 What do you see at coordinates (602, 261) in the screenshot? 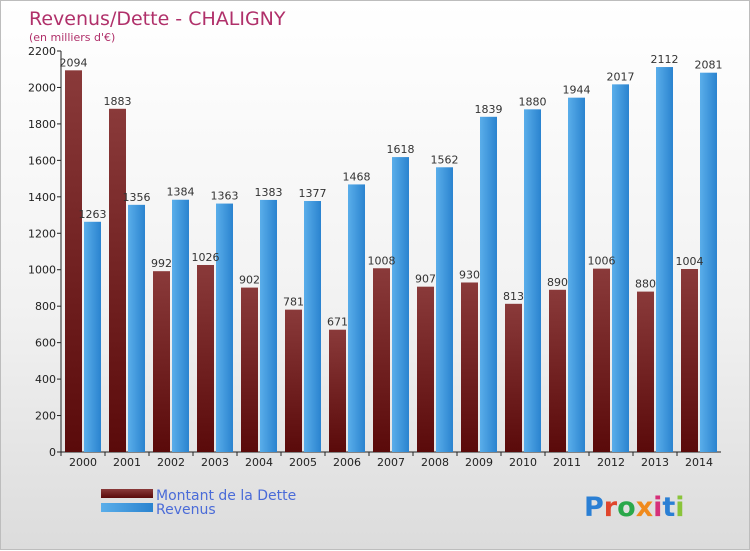
I see `data-label-dette: 1006` at bounding box center [602, 261].